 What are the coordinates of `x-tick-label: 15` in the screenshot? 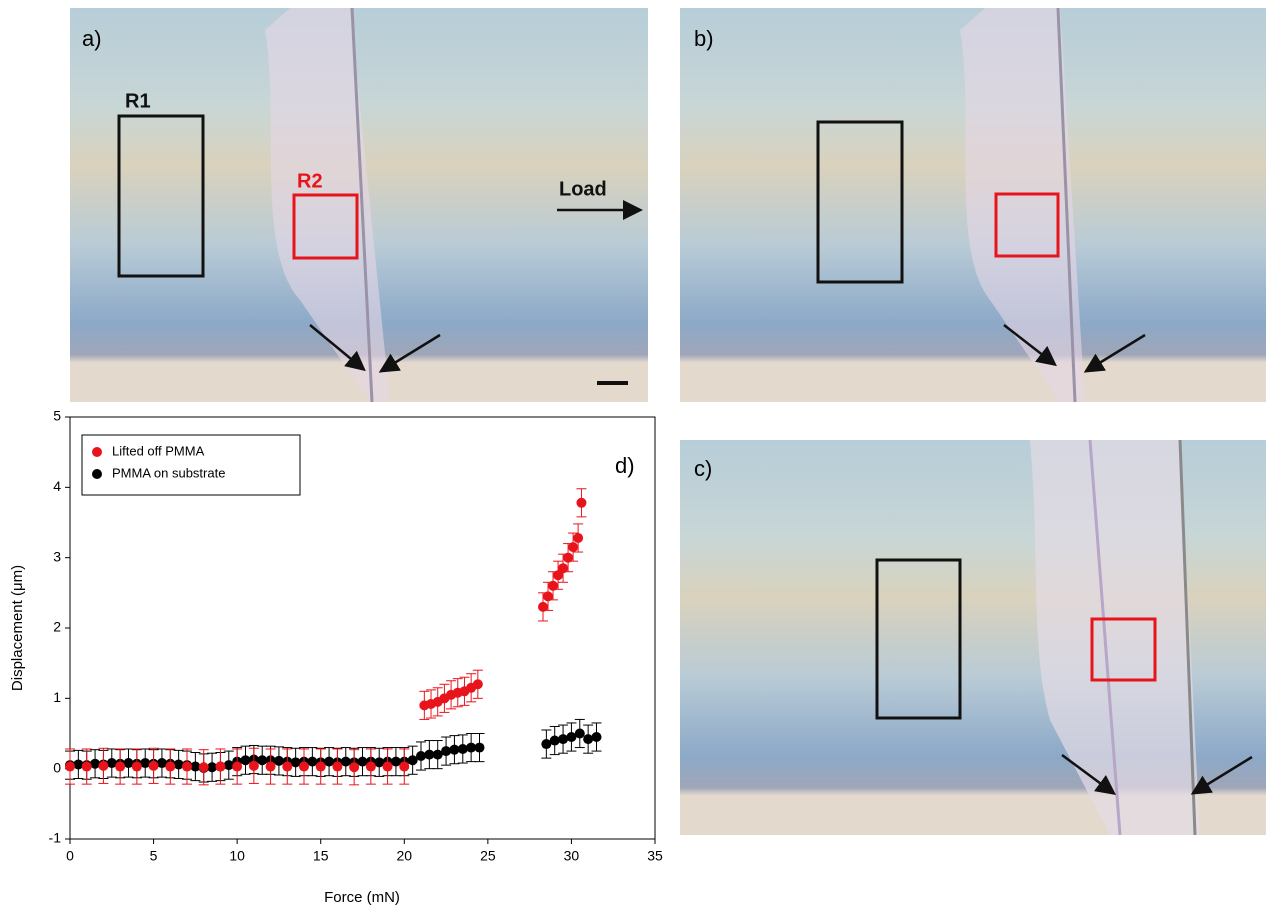 It's located at (321, 856).